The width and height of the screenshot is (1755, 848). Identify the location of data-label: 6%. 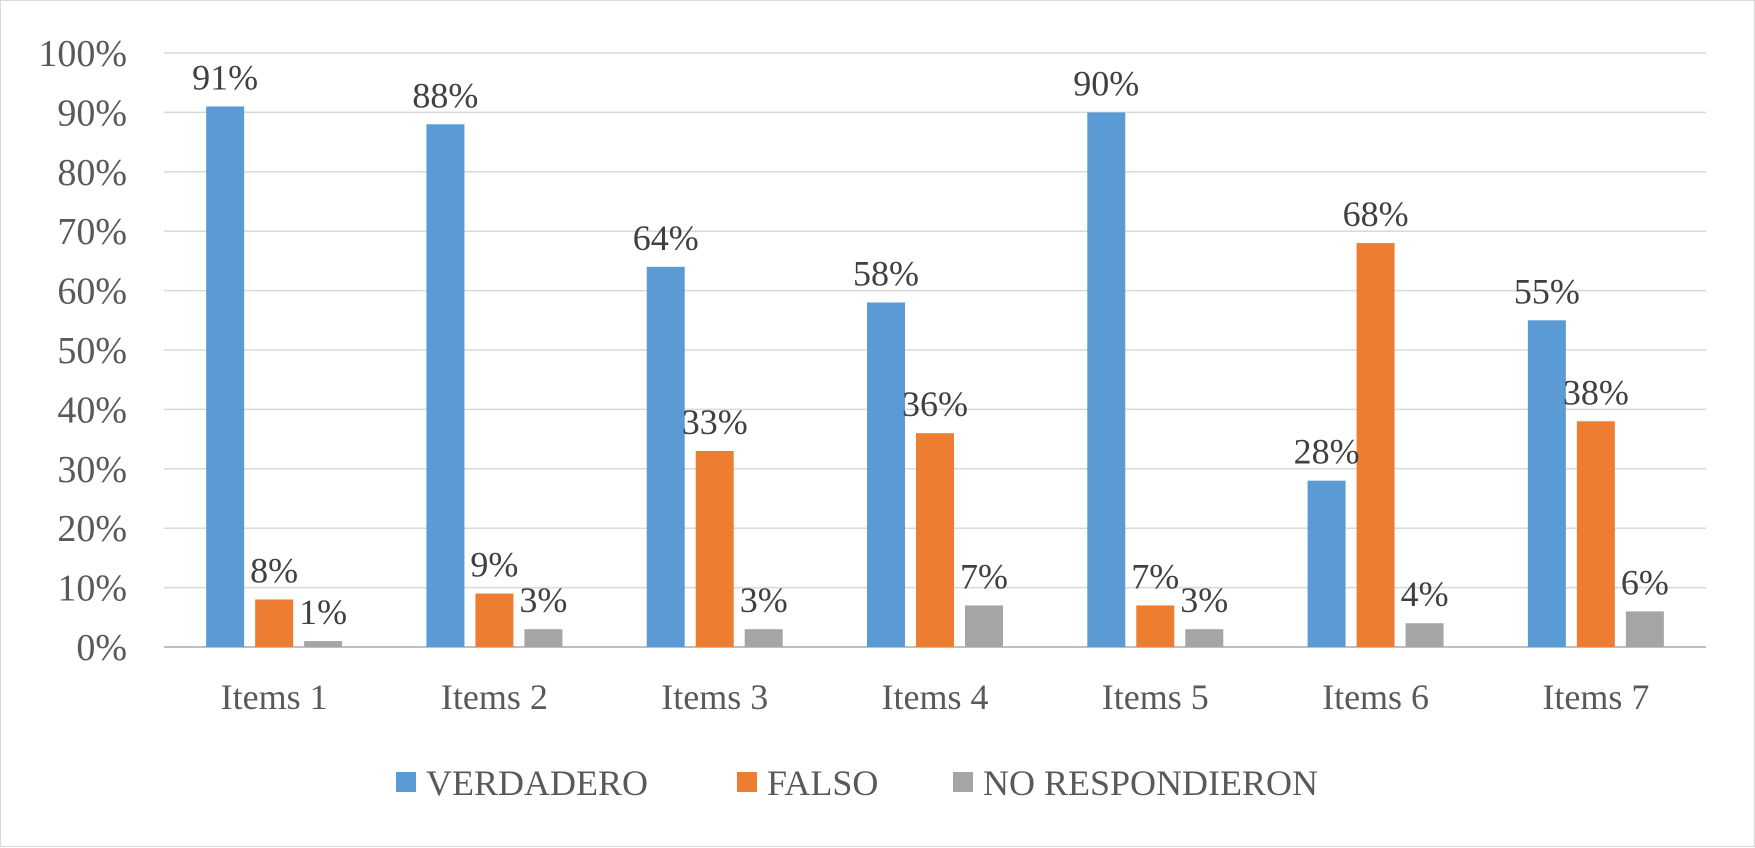
(1645, 582).